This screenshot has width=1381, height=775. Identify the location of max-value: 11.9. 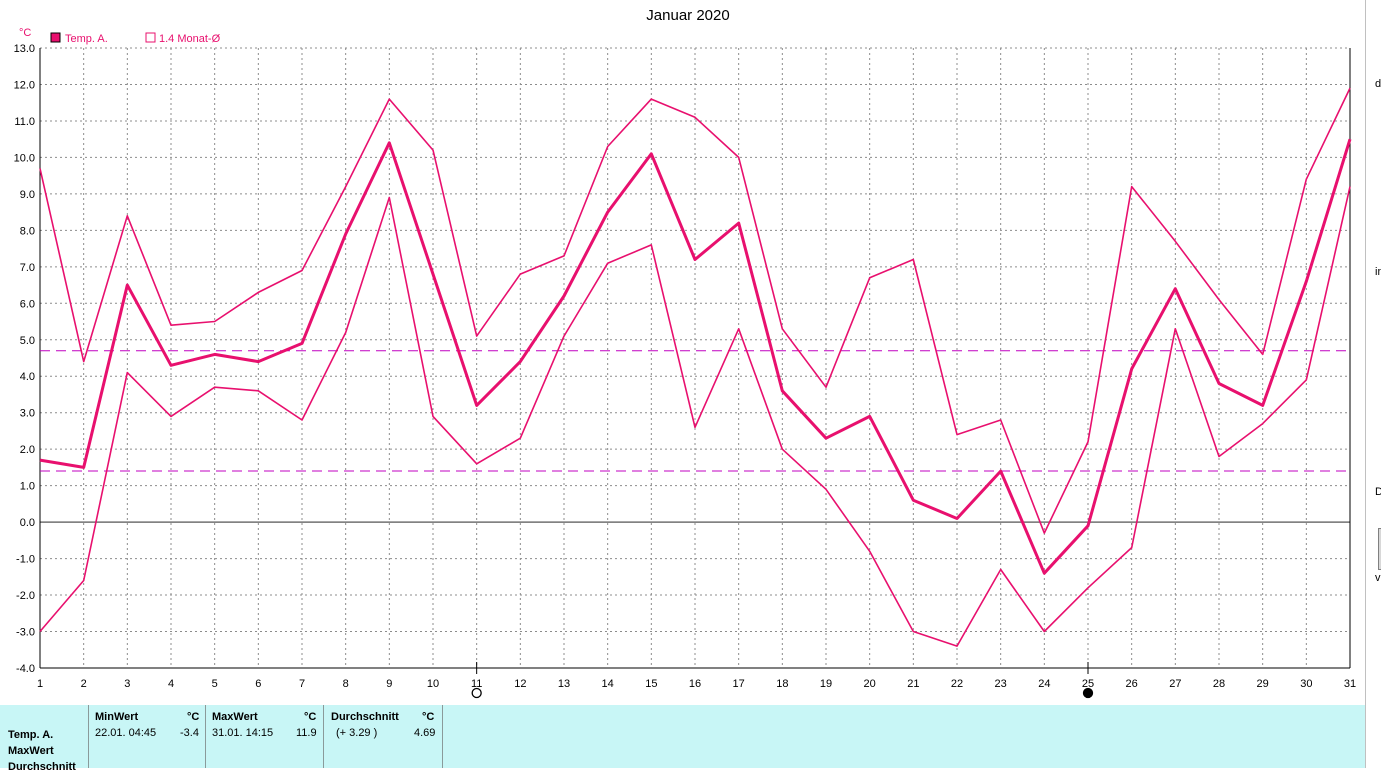
(306, 733).